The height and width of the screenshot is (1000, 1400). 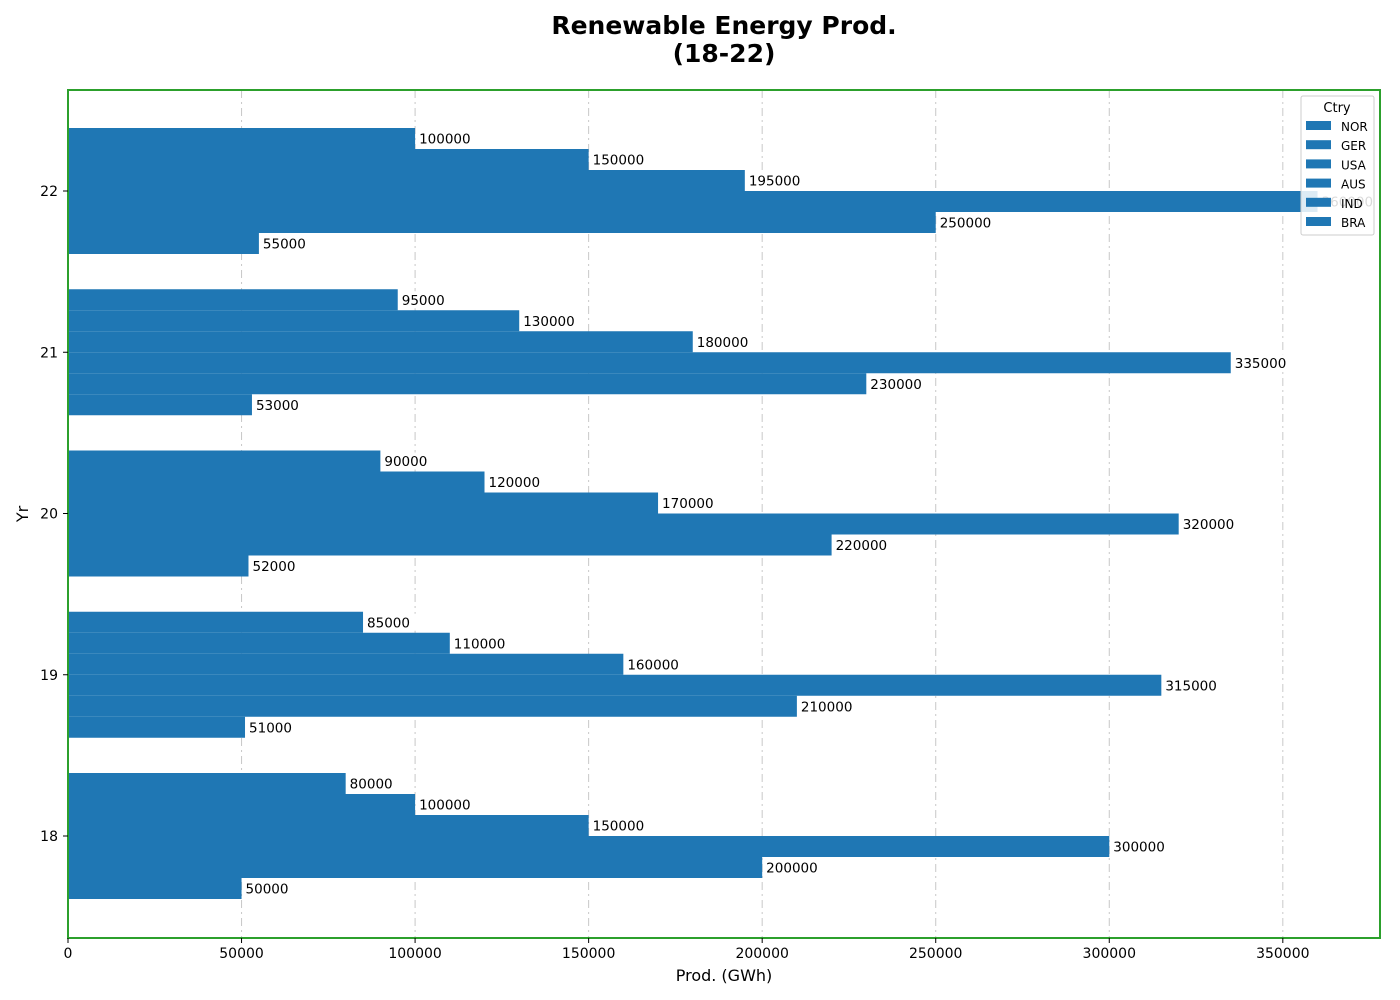 What do you see at coordinates (775, 182) in the screenshot?
I see `data-label-usa-22: 195000` at bounding box center [775, 182].